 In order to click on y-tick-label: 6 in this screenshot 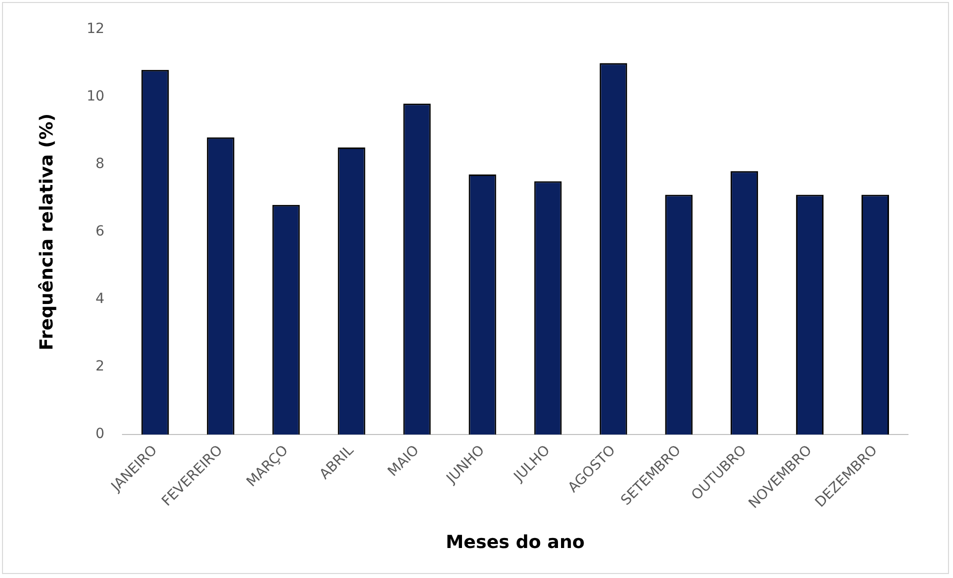, I will do `click(99, 232)`.